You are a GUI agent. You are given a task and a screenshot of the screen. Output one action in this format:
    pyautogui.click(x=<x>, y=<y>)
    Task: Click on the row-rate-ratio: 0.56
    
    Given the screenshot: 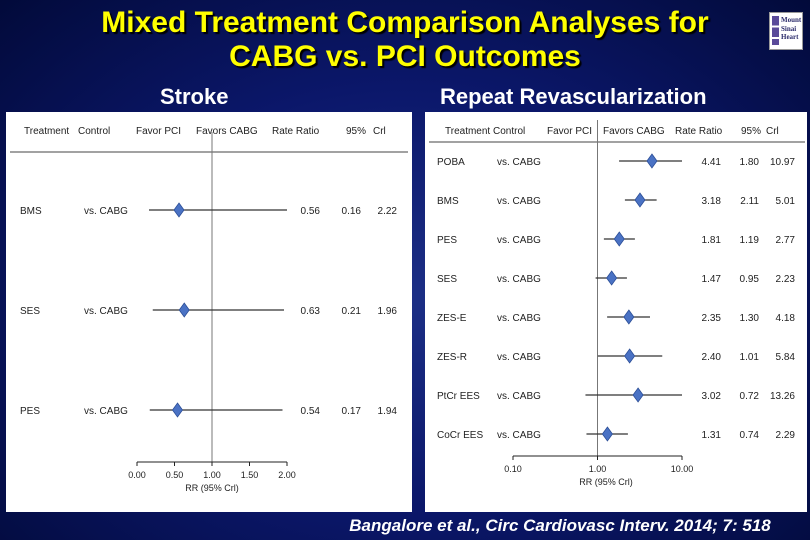 What is the action you would take?
    pyautogui.click(x=311, y=211)
    